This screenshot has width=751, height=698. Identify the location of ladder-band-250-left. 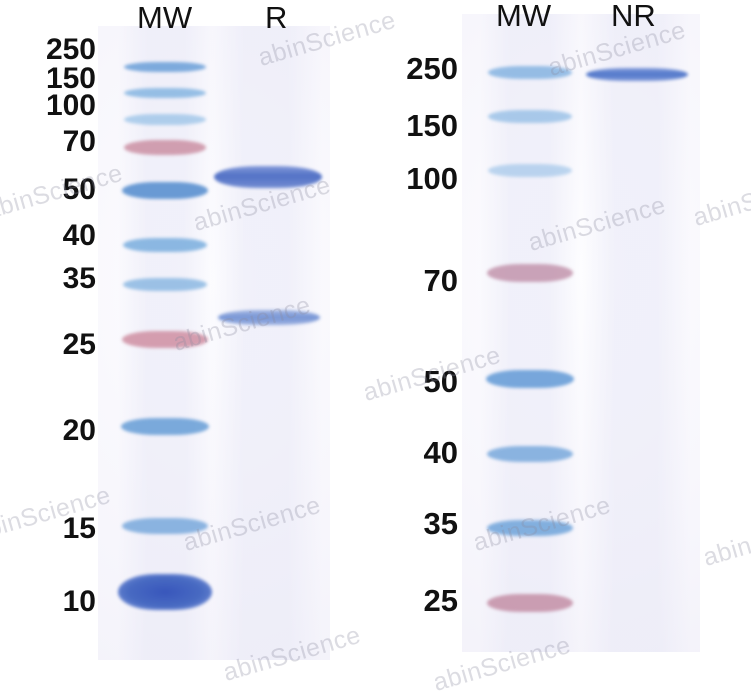
(165, 67).